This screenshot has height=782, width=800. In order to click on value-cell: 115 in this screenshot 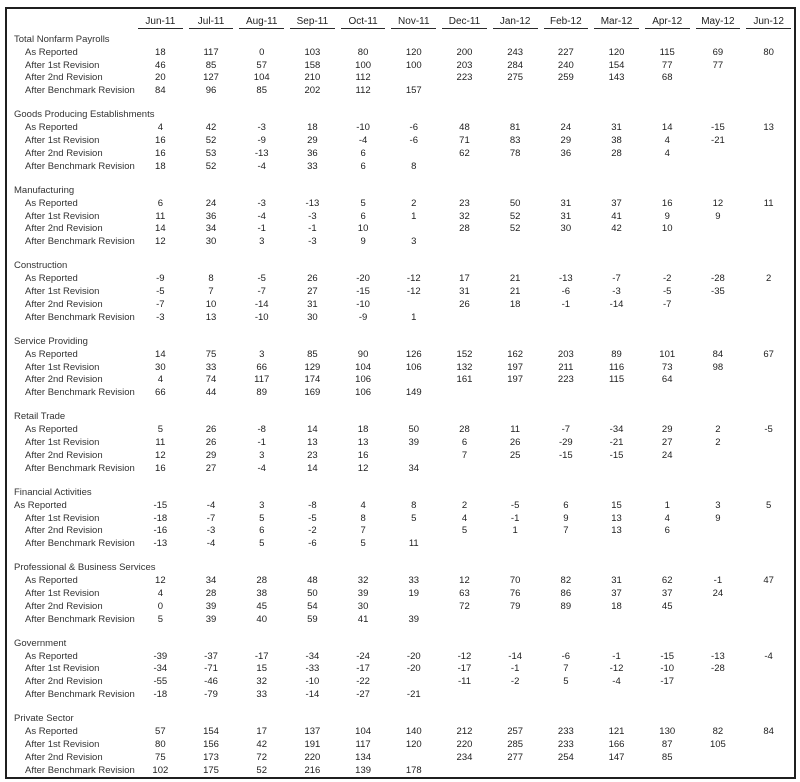, I will do `click(616, 380)`.